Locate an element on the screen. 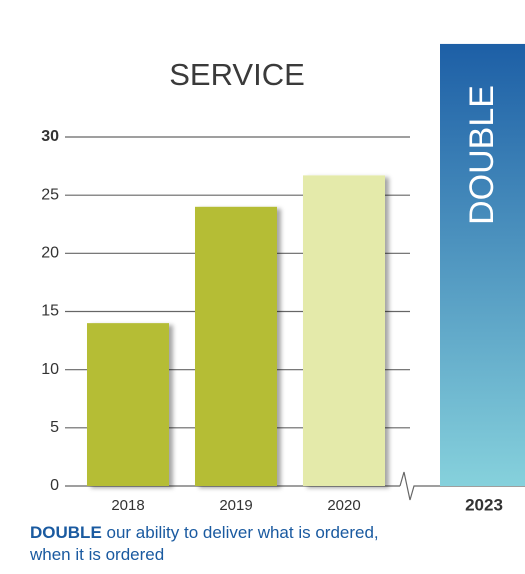 The width and height of the screenshot is (525, 574). x-tick-label: 2018 is located at coordinates (127, 505).